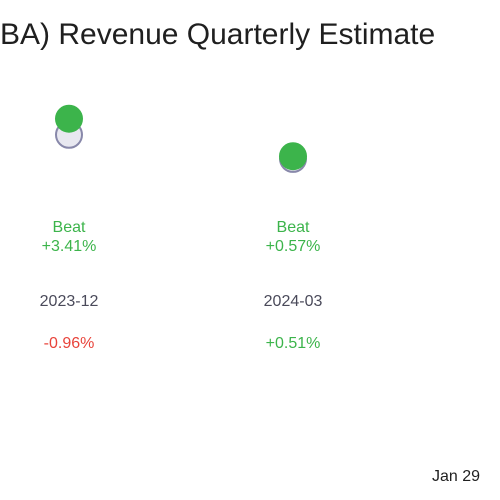 The image size is (500, 500). I want to click on change-percent-label: -0.96%, so click(69, 343).